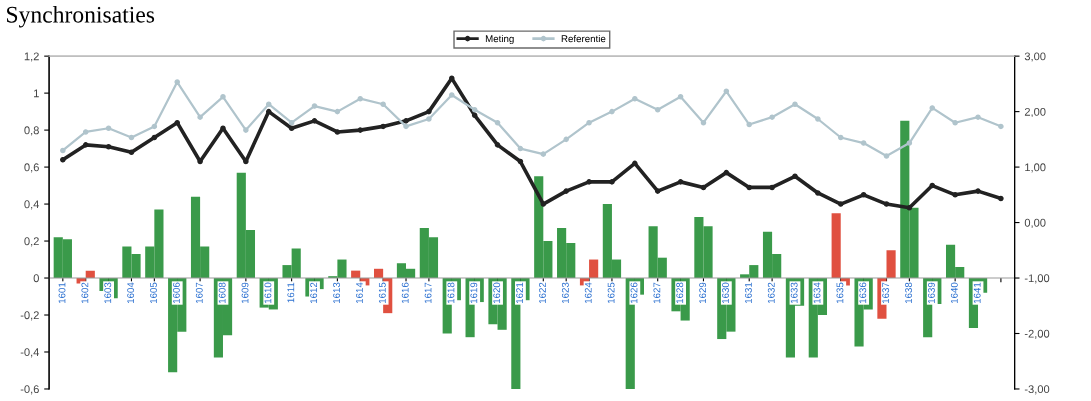 The image size is (1091, 401). I want to click on y-tick-label: 0,6, so click(31, 168).